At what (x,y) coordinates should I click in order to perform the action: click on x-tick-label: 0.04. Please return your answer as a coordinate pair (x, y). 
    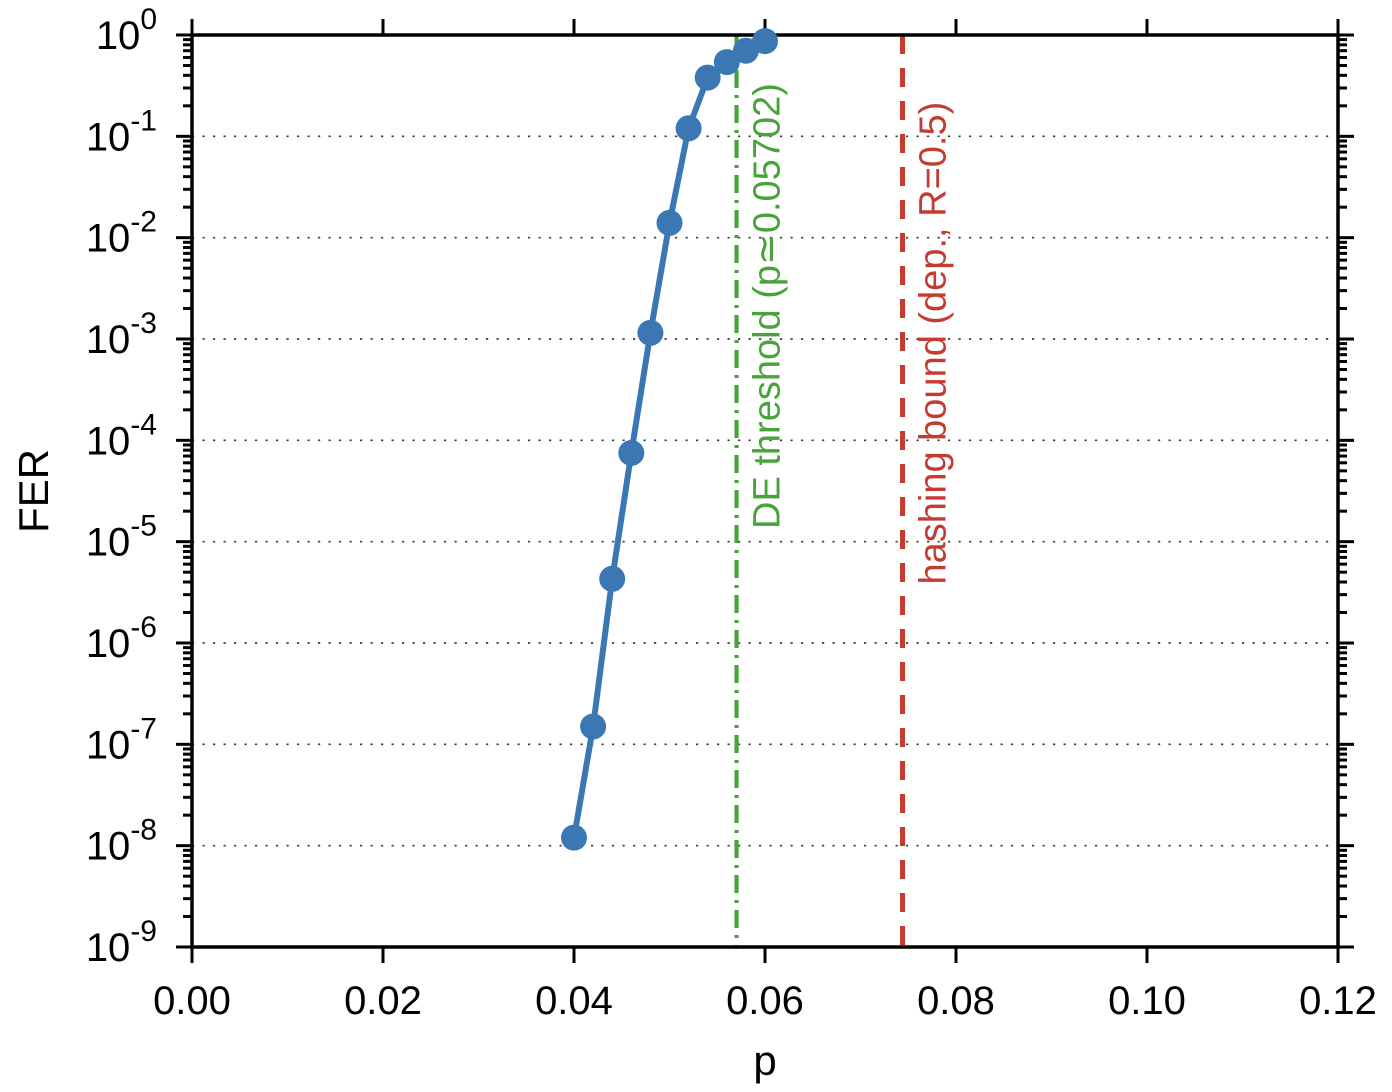
    Looking at the image, I should click on (574, 1001).